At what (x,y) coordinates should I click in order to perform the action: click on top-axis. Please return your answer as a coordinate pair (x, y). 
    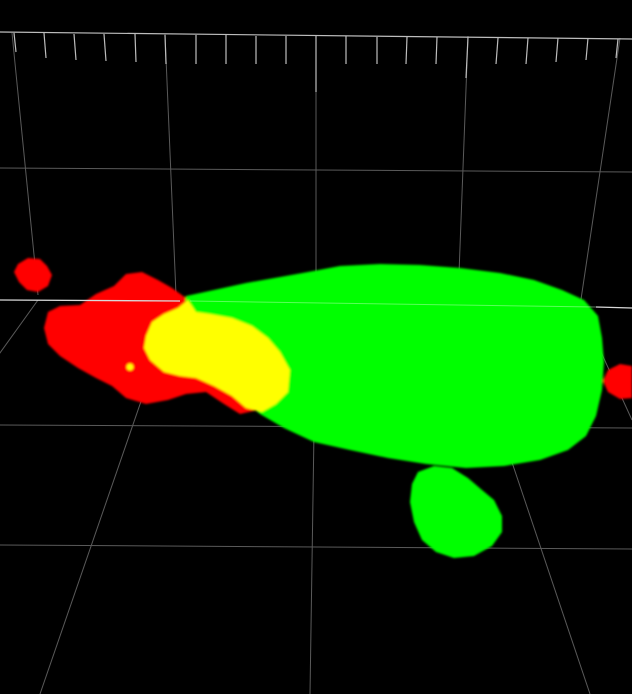
    Looking at the image, I should click on (316, 61).